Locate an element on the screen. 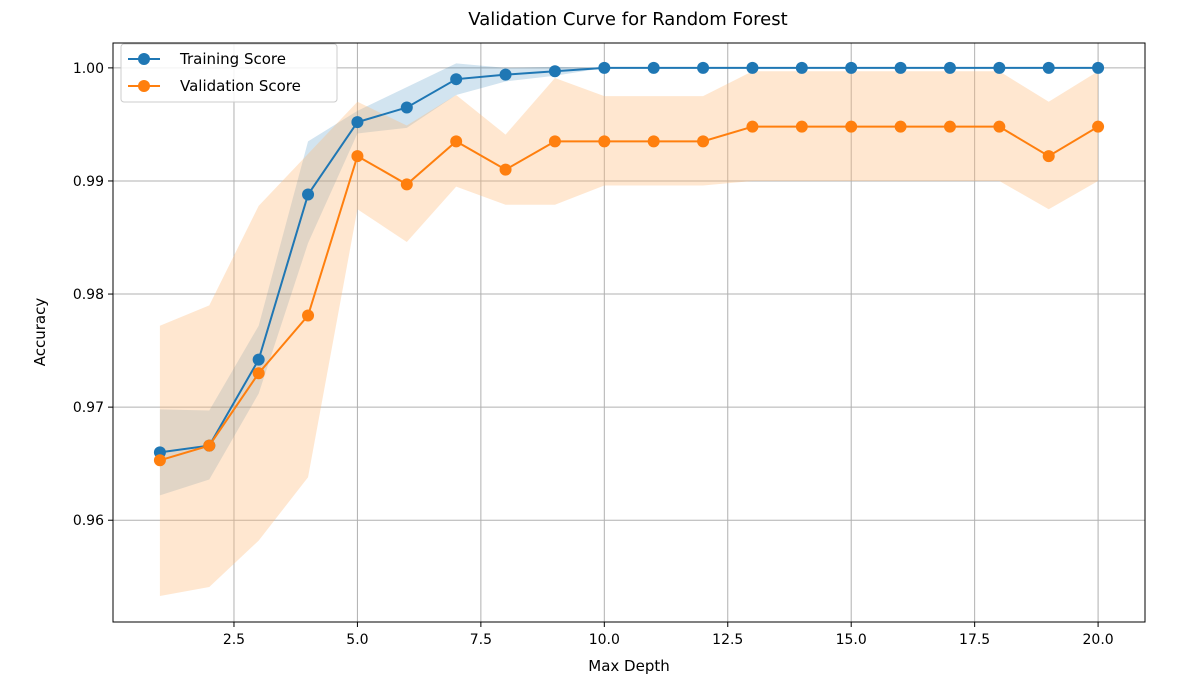 Image resolution: width=1188 pixels, height=680 pixels. x-tick-label: 12.5 is located at coordinates (727, 640).